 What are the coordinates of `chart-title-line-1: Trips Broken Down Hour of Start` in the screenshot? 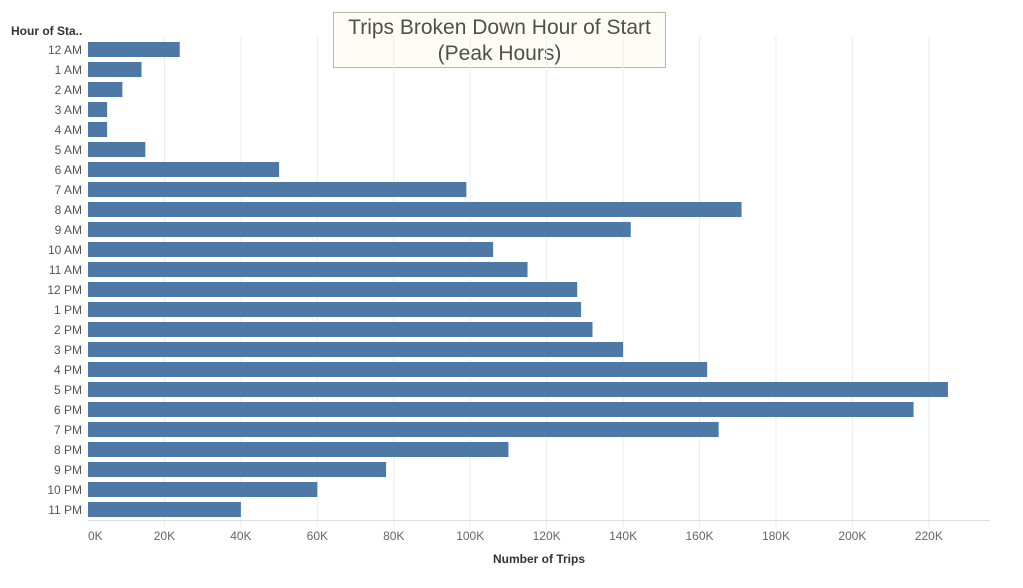 It's located at (499, 27).